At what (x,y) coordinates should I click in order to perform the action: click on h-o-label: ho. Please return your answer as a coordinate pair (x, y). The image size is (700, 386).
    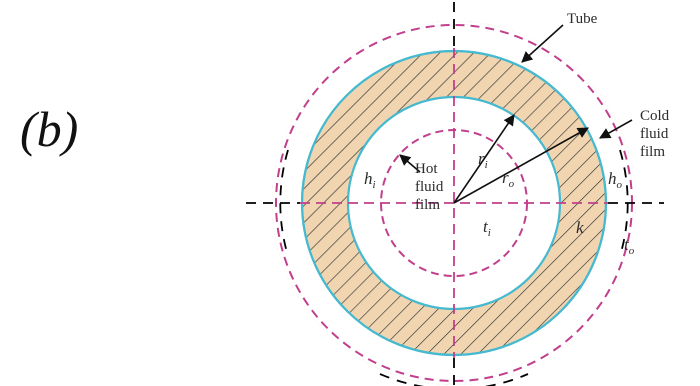
    Looking at the image, I should click on (615, 180).